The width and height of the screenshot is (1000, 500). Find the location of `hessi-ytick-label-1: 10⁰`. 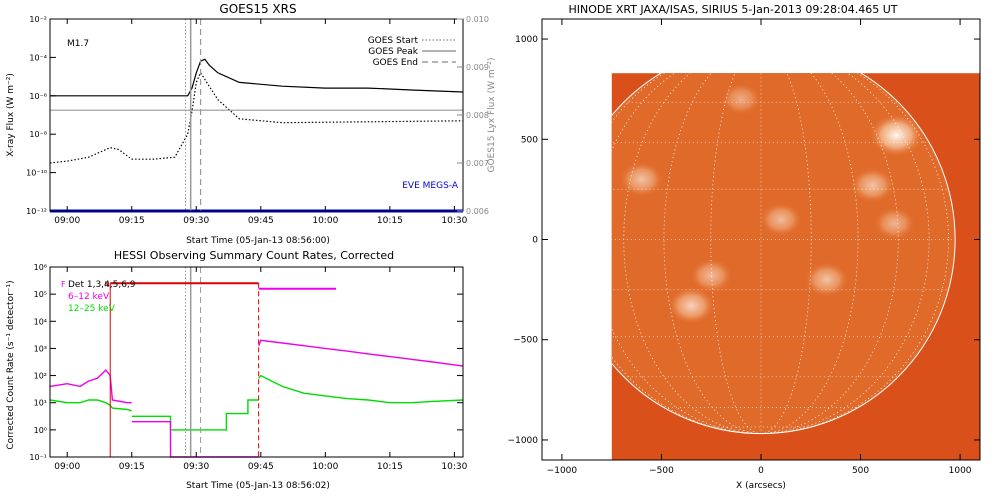

hessi-ytick-label-1: 10⁰ is located at coordinates (40, 430).